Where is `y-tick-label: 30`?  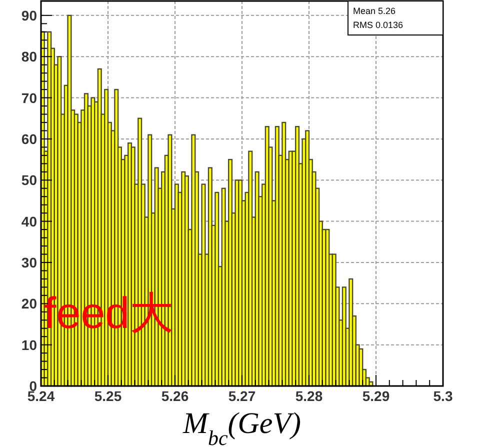
y-tick-label: 30 is located at coordinates (29, 262).